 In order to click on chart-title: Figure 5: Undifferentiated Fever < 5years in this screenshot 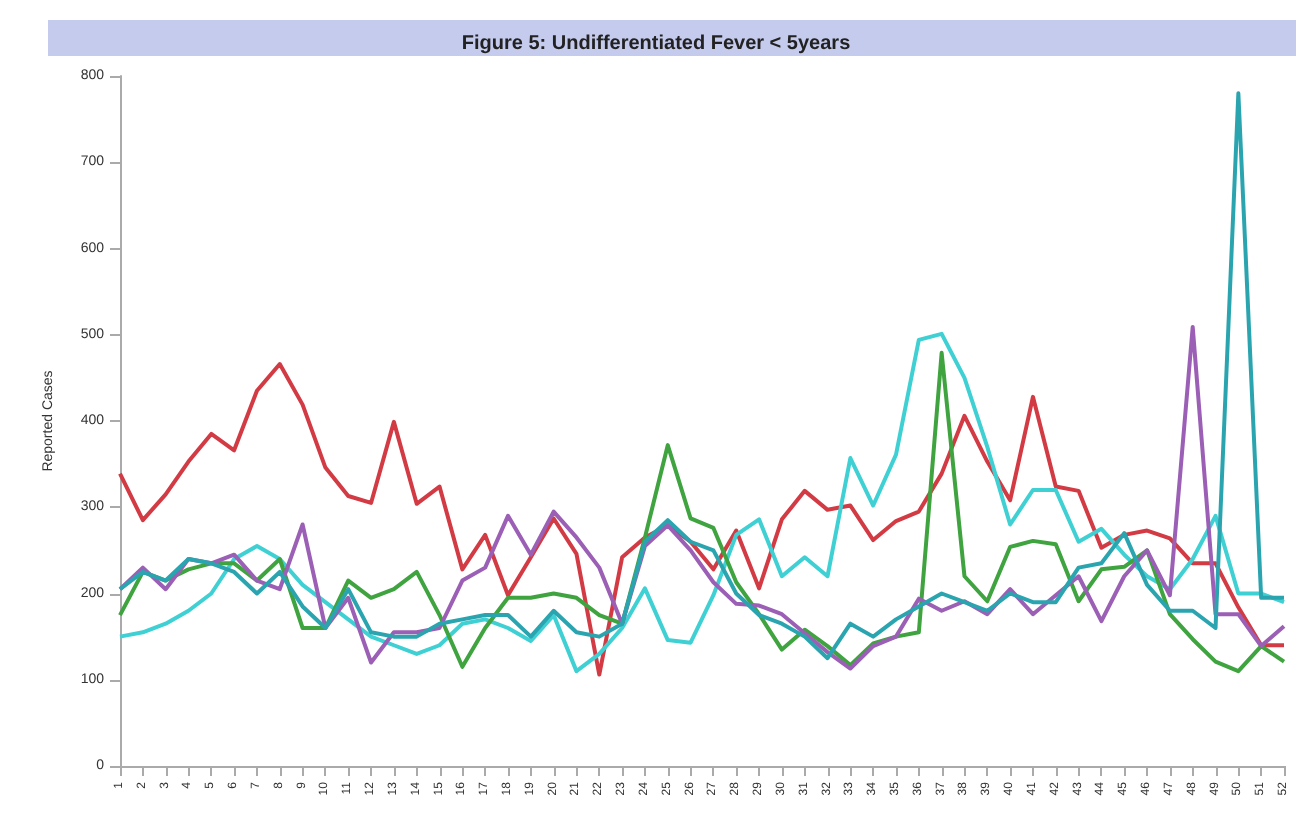, I will do `click(656, 44)`.